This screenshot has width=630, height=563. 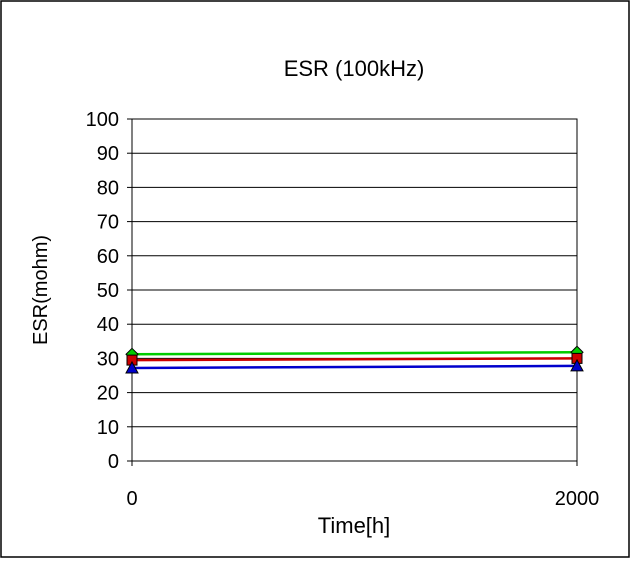 I want to click on y-axis-label: ESR(mohm), so click(x=41, y=290).